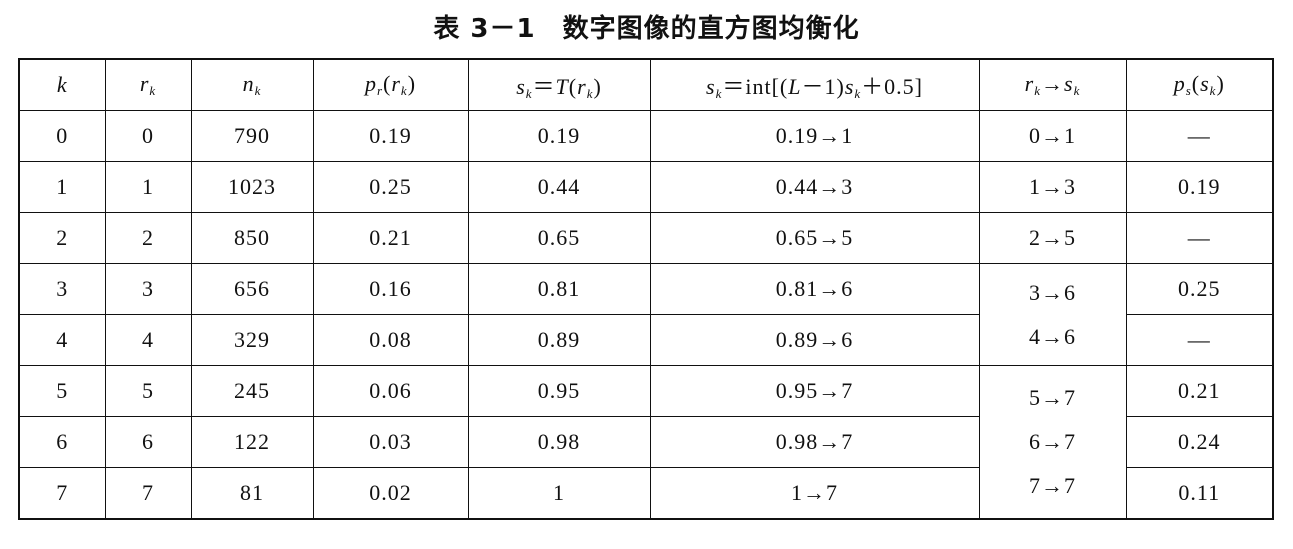 The height and width of the screenshot is (549, 1293). What do you see at coordinates (1199, 135) in the screenshot?
I see `cell-text: —` at bounding box center [1199, 135].